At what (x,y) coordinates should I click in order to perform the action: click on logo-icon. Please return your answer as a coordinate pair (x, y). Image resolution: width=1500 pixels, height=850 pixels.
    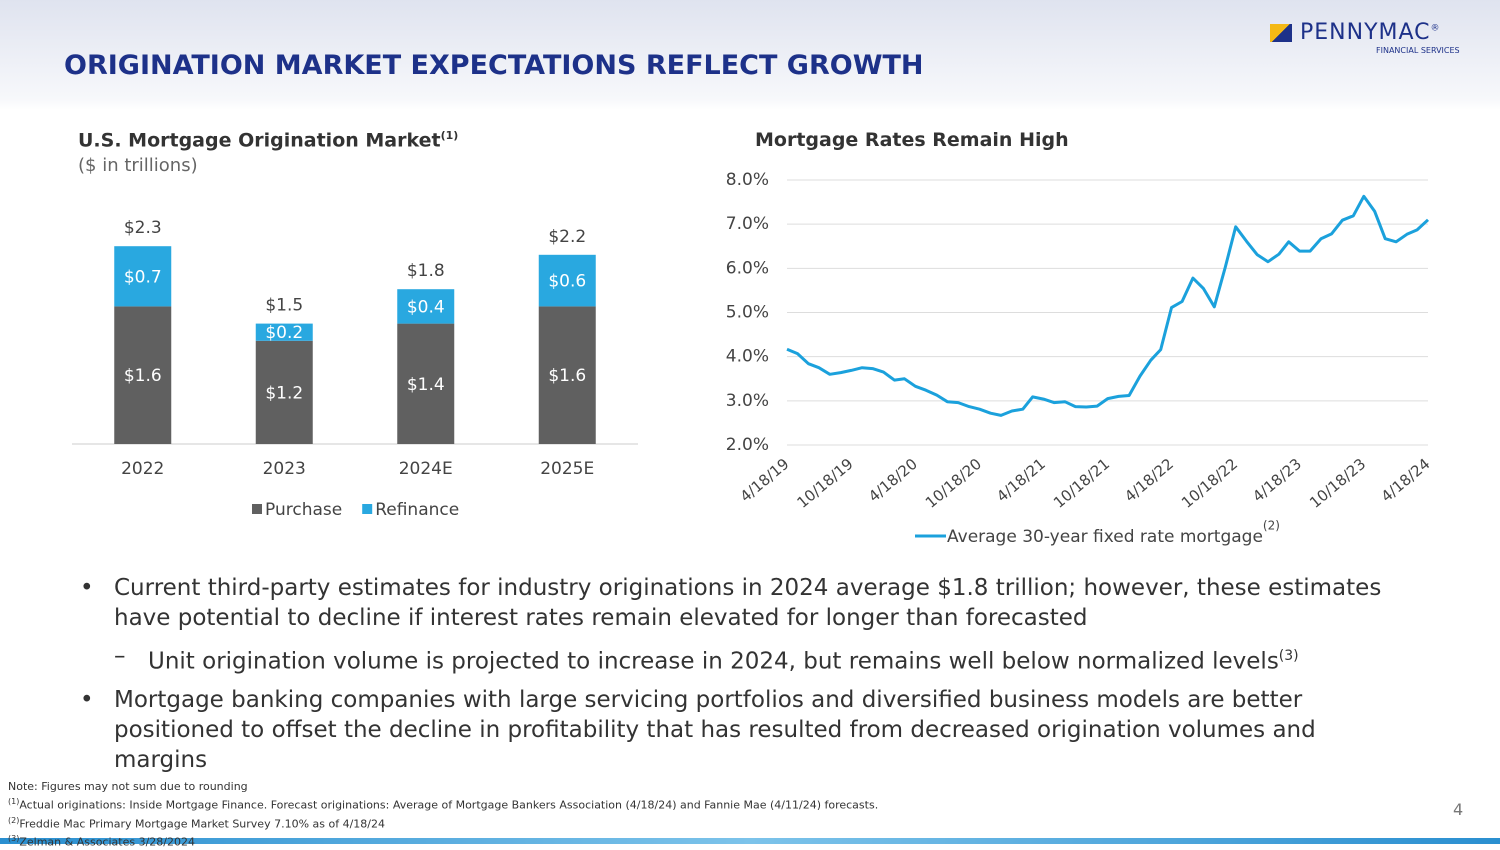
    Looking at the image, I should click on (1281, 33).